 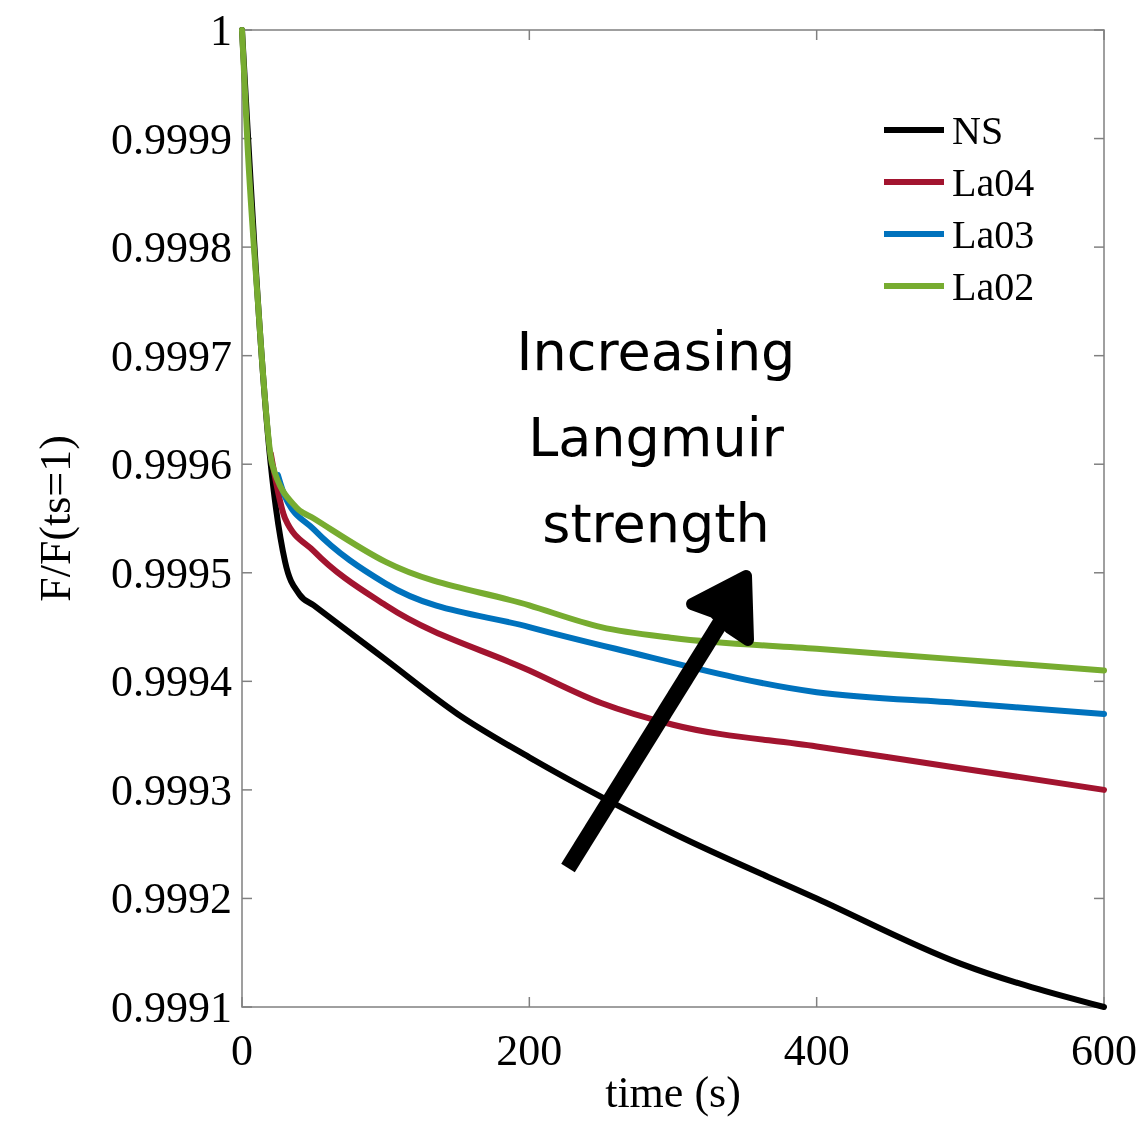 I want to click on x-tick-label: 400, so click(x=816, y=1050).